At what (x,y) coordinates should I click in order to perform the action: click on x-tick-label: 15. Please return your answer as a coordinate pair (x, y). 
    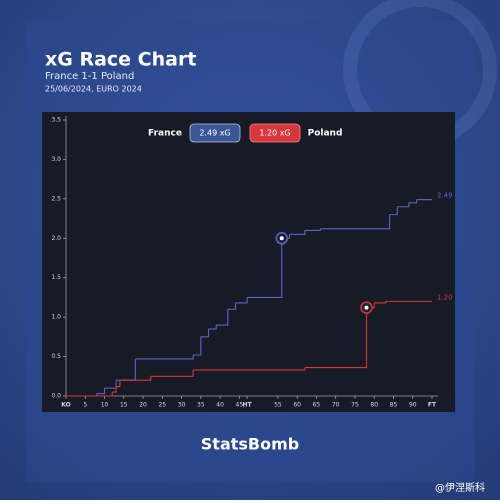
    Looking at the image, I should click on (124, 405).